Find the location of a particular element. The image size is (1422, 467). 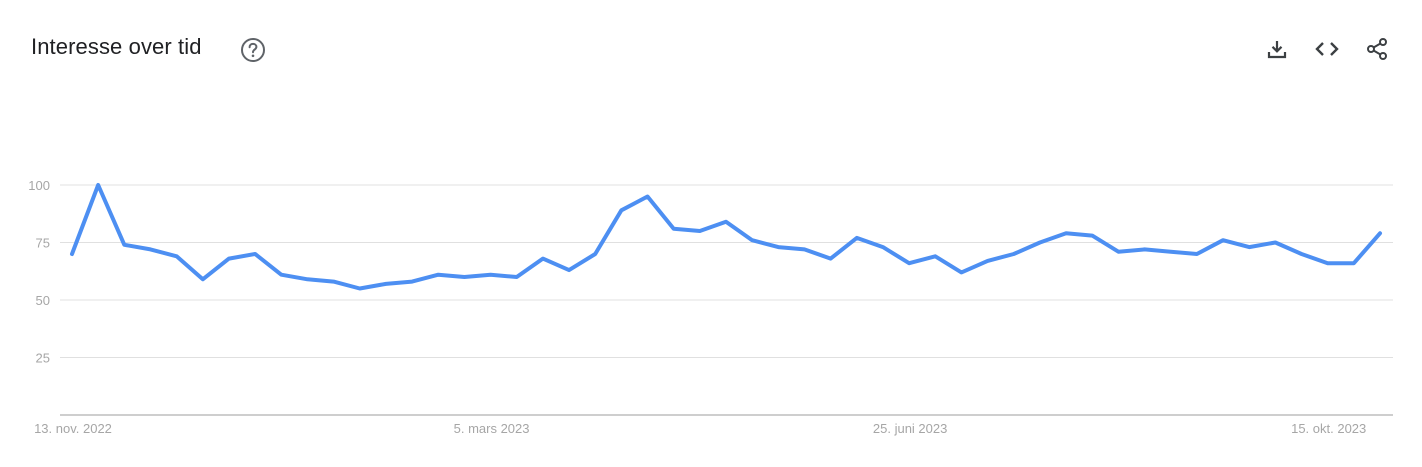

share-icon is located at coordinates (1377, 49).